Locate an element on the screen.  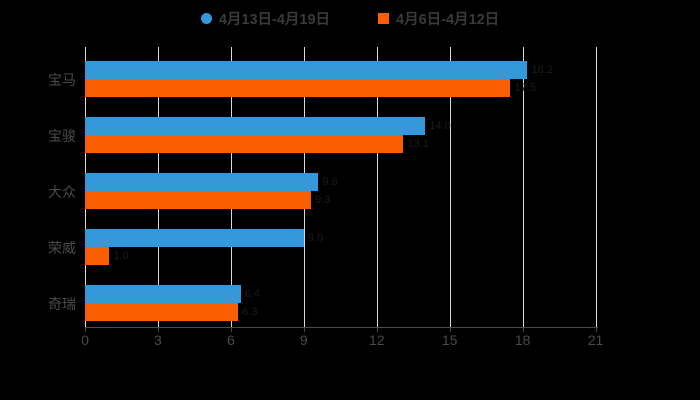
bar-value-label: 9.6 is located at coordinates (330, 182).